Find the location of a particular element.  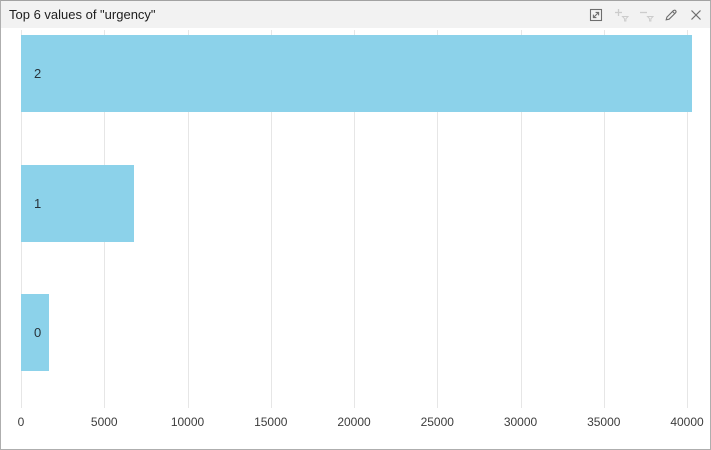

bar-0: 0 is located at coordinates (35, 332).